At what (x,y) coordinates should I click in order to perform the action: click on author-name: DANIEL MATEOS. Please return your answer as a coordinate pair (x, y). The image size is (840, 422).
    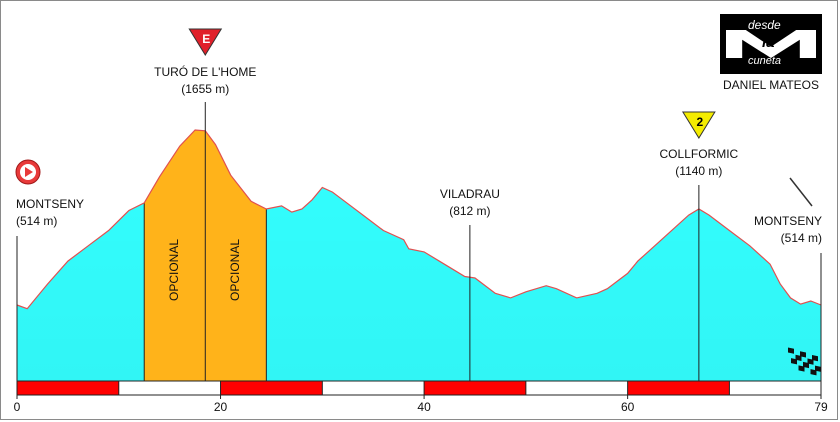
    Looking at the image, I should click on (771, 85).